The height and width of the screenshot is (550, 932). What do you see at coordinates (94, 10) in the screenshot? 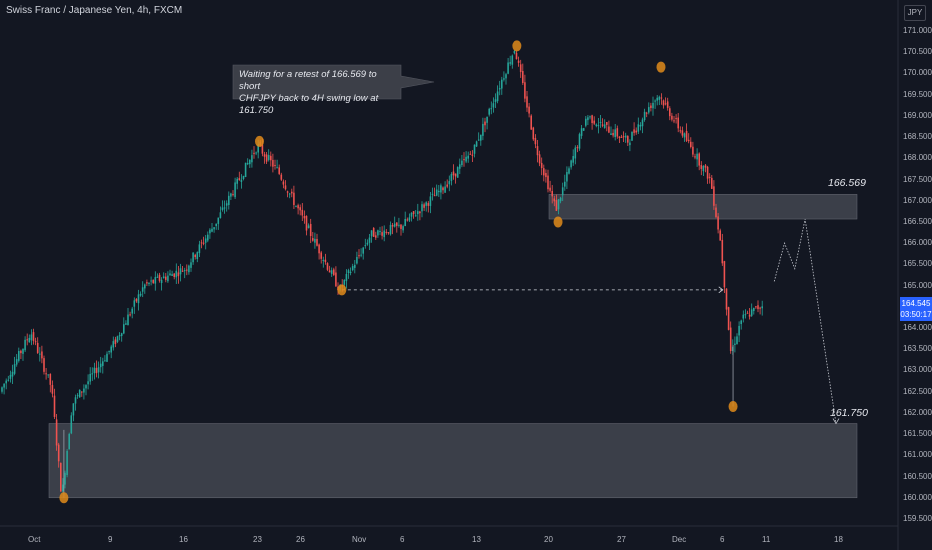
I see `chart-title: Swiss Franc / Japanese Yen, 4h, FXCM` at bounding box center [94, 10].